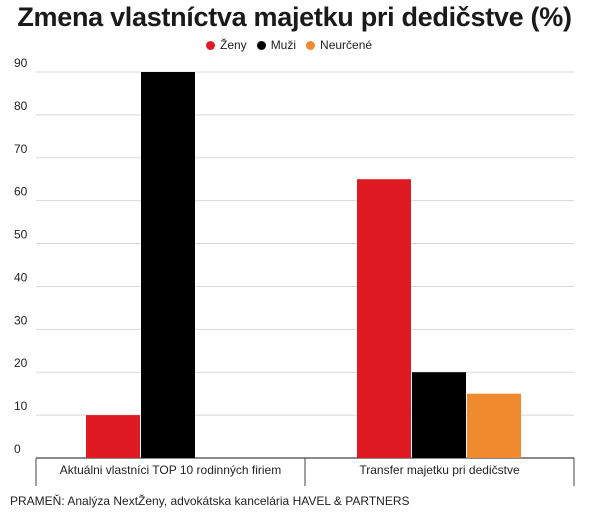  I want to click on legend-item-zeny: Ženy, so click(226, 45).